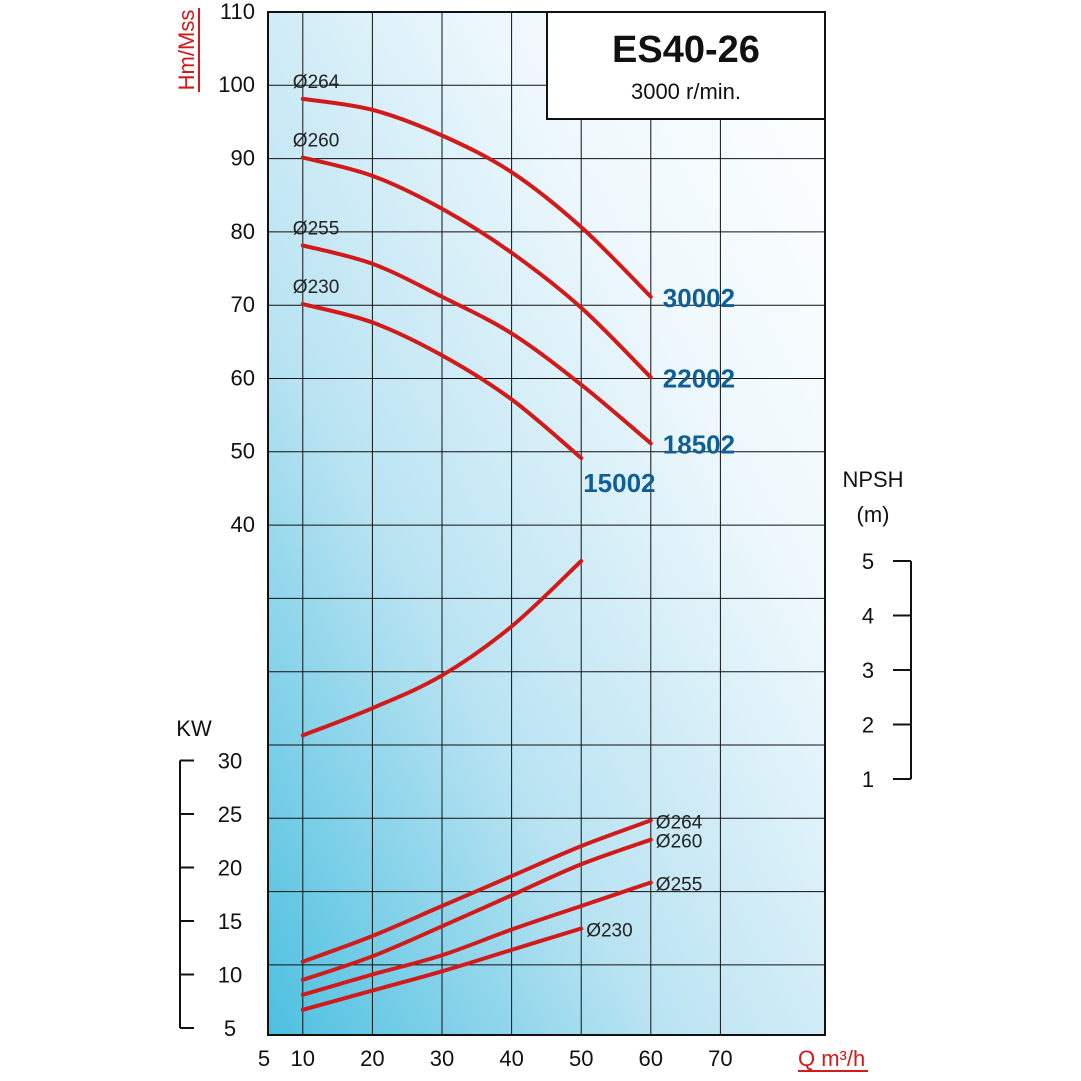 The image size is (1081, 1081). What do you see at coordinates (230, 1028) in the screenshot?
I see `kw-tick-label: 5` at bounding box center [230, 1028].